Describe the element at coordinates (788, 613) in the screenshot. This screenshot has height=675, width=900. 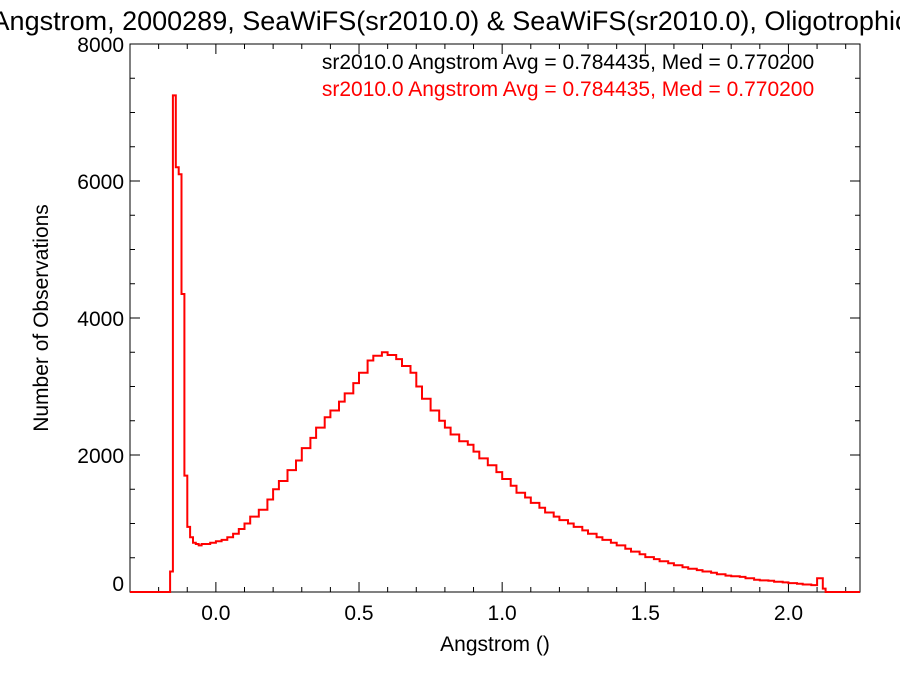
I see `x-tick-label: 2.0` at that location.